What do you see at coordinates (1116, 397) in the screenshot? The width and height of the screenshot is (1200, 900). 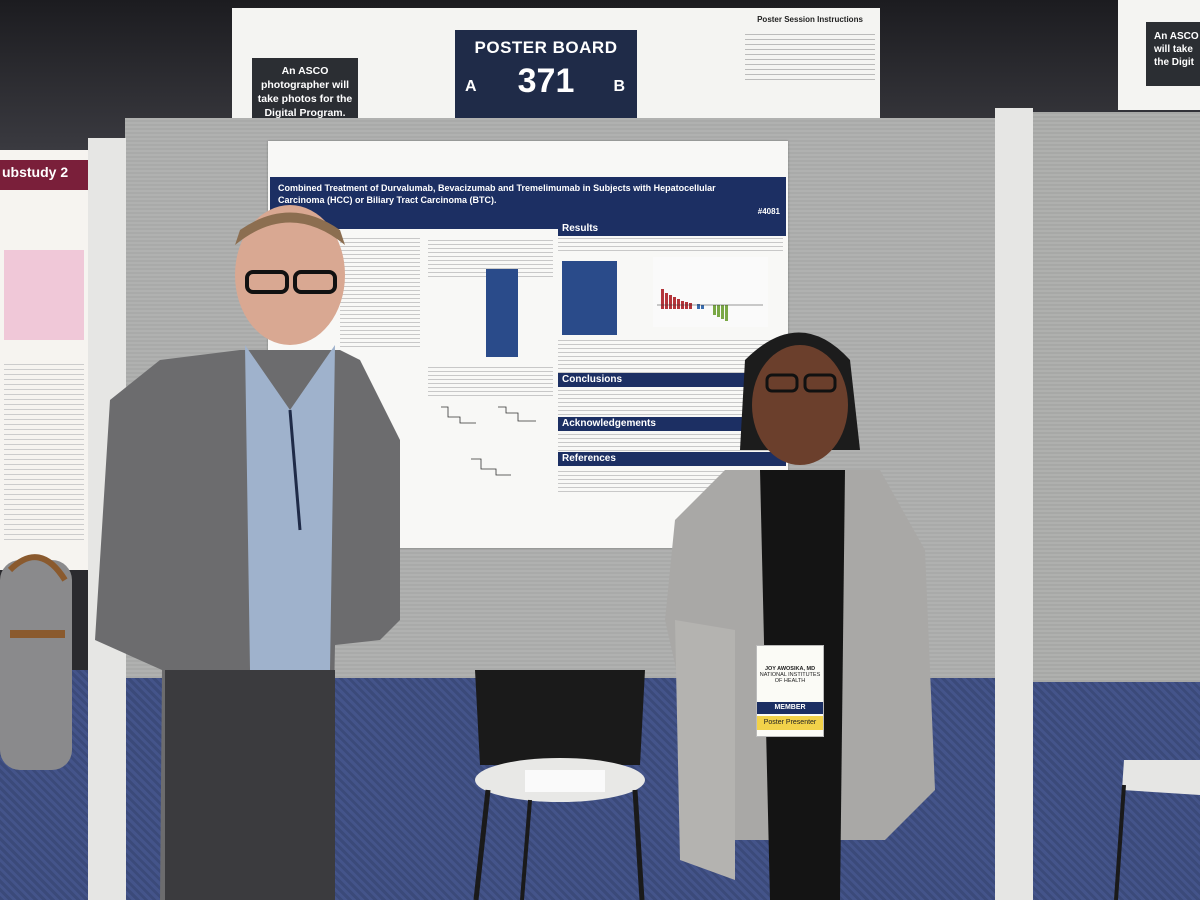 I see `neighbor-felt-board` at bounding box center [1116, 397].